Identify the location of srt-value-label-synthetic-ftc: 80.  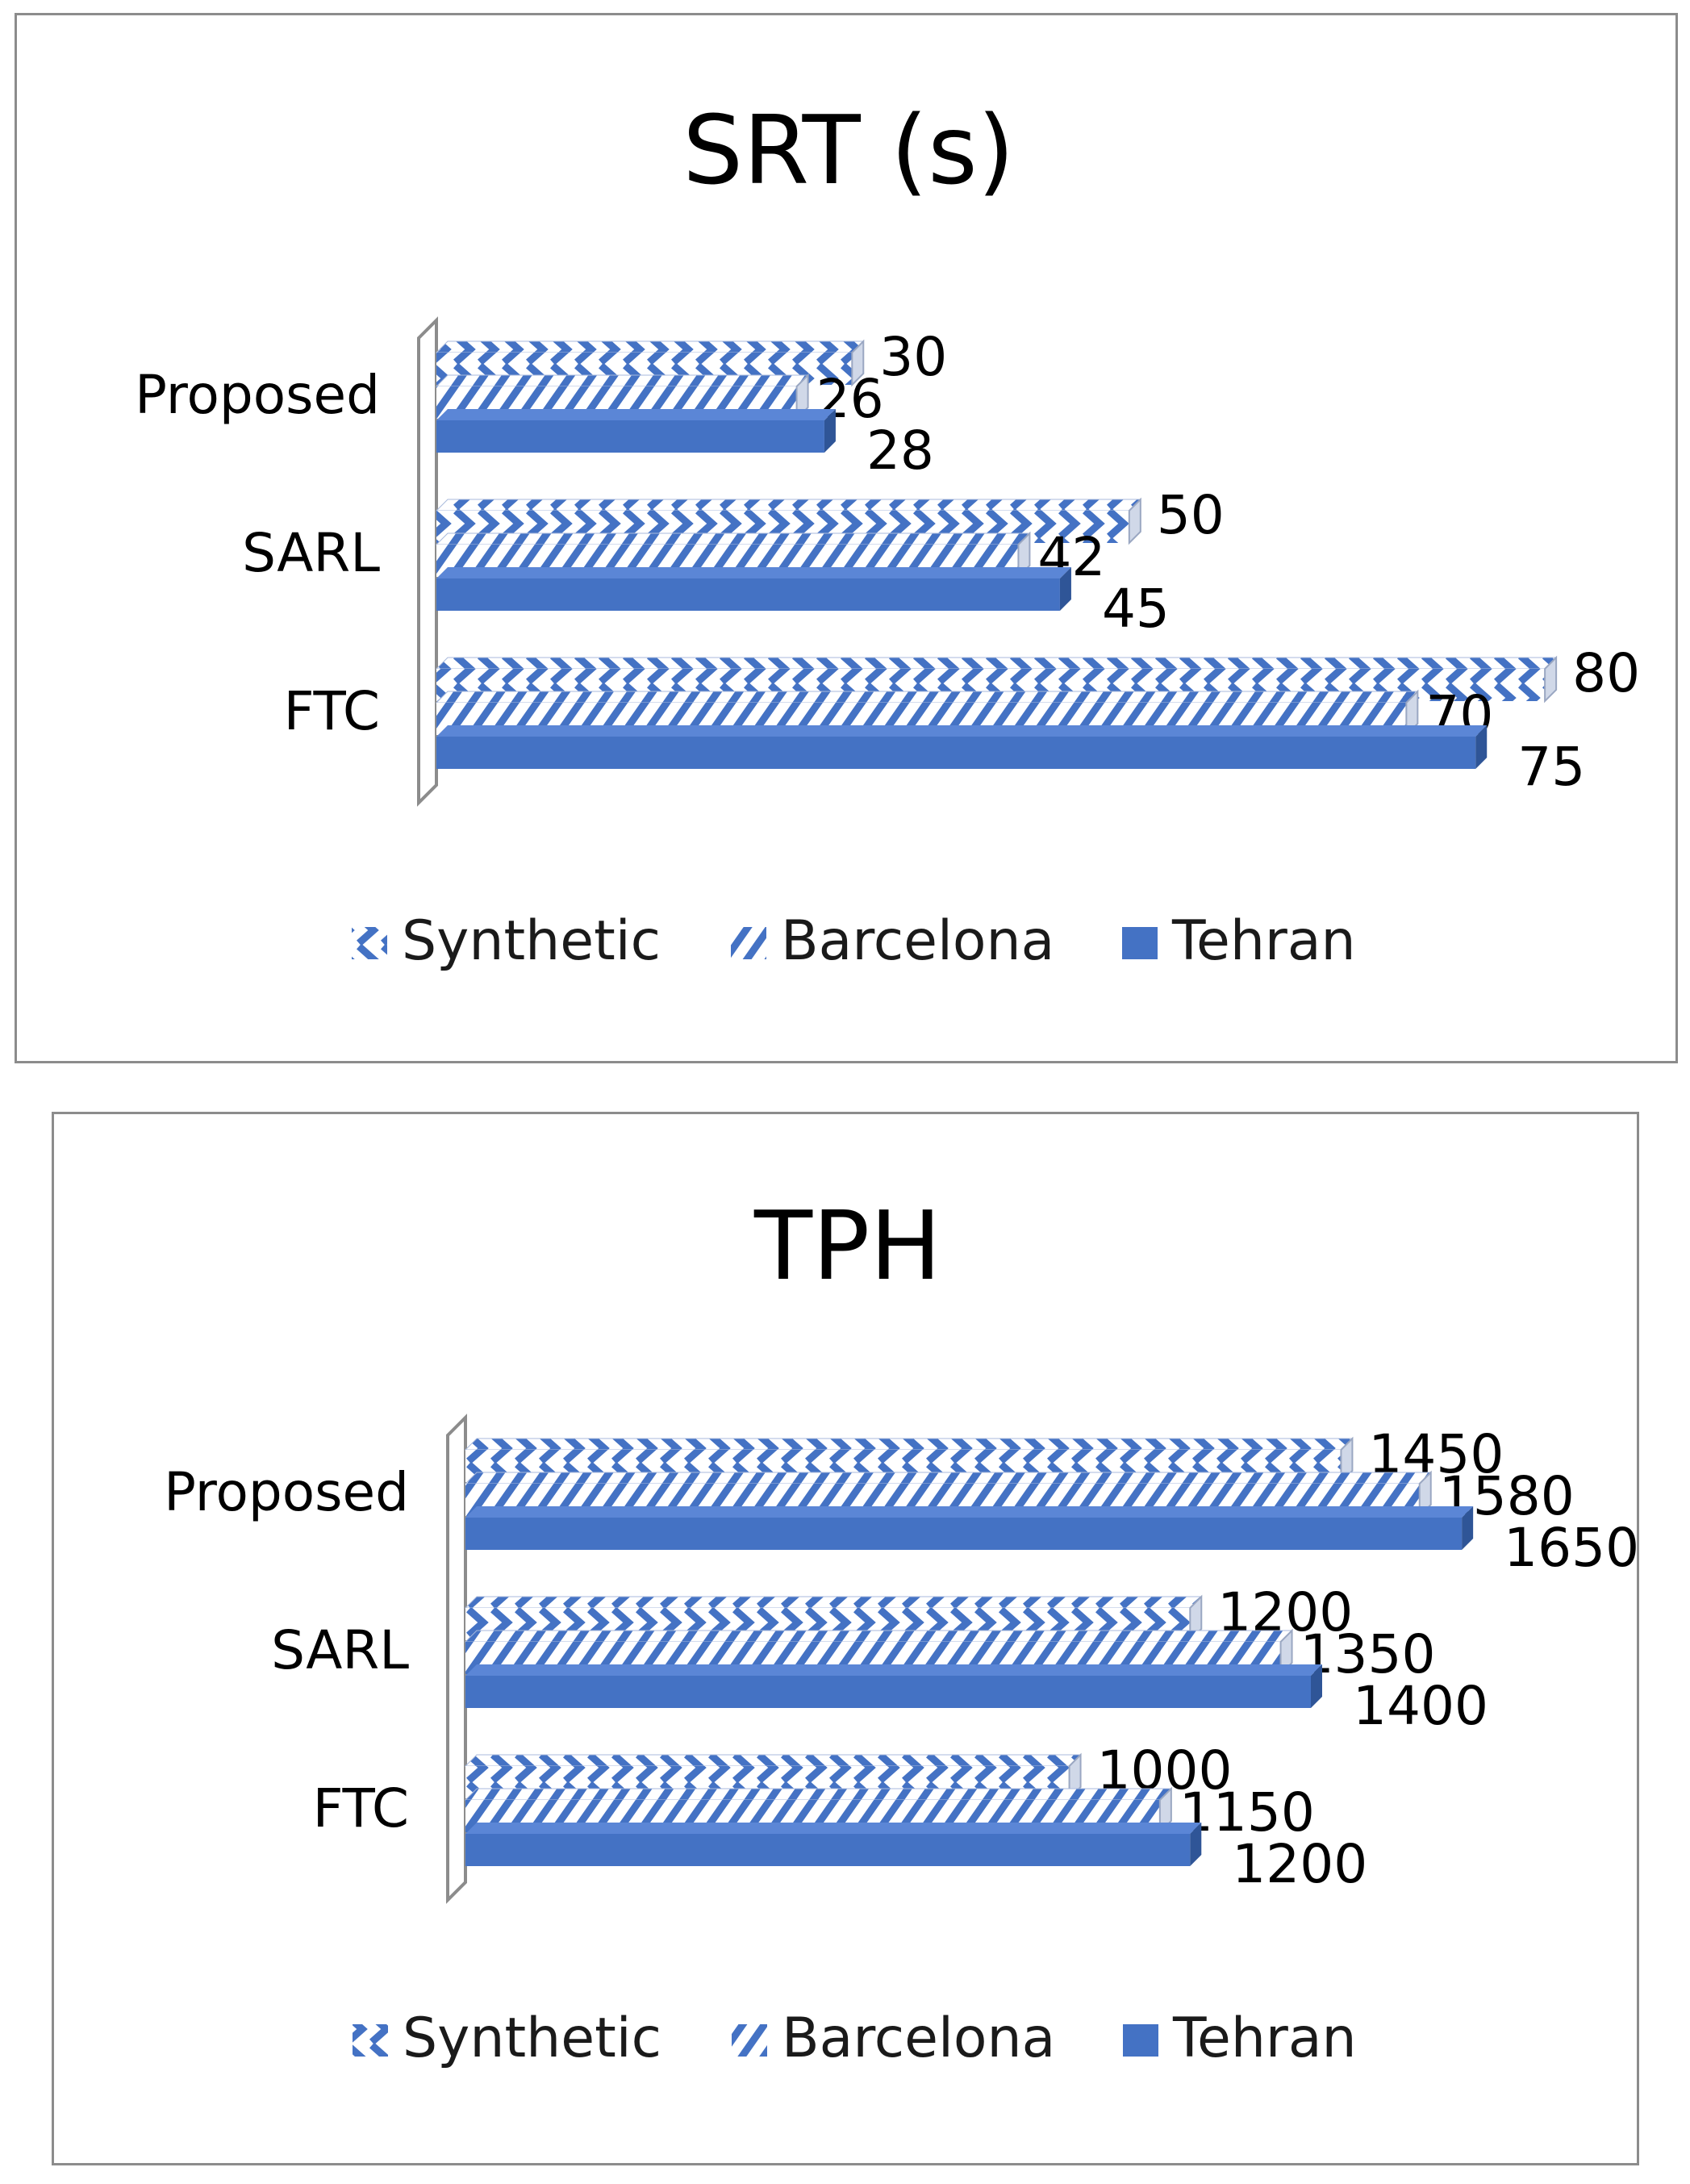
(1606, 673).